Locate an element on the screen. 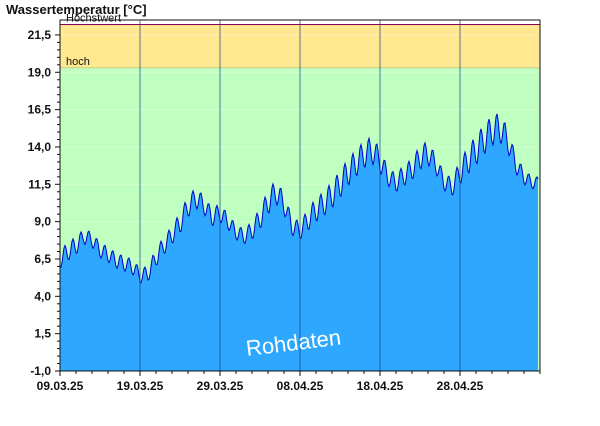  x-tick-label: 19.03.25 is located at coordinates (140, 386).